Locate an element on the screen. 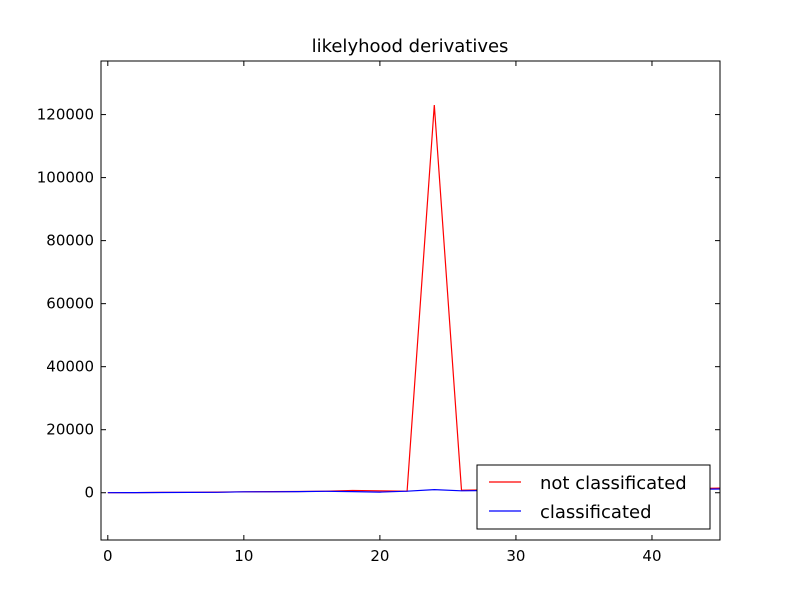 Image resolution: width=800 pixels, height=600 pixels. x-tick-label: 30 is located at coordinates (515, 556).